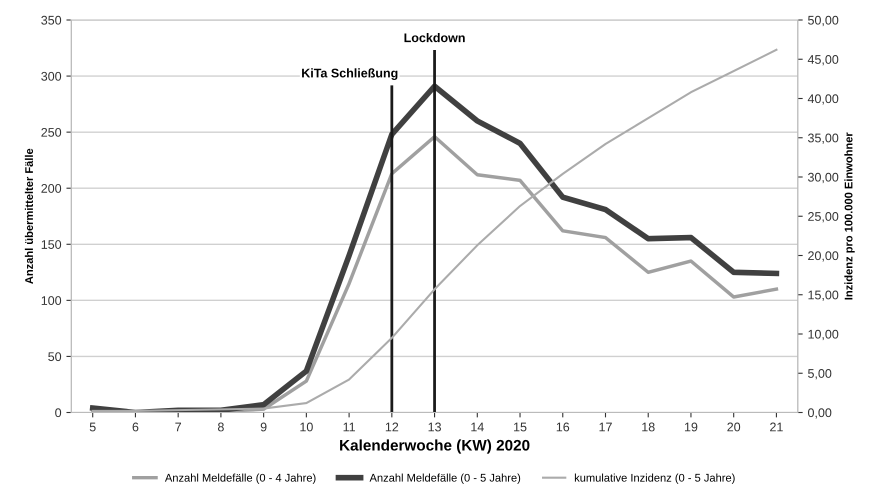 This screenshot has height=500, width=870. What do you see at coordinates (52, 301) in the screenshot?
I see `y-tick-label: 100` at bounding box center [52, 301].